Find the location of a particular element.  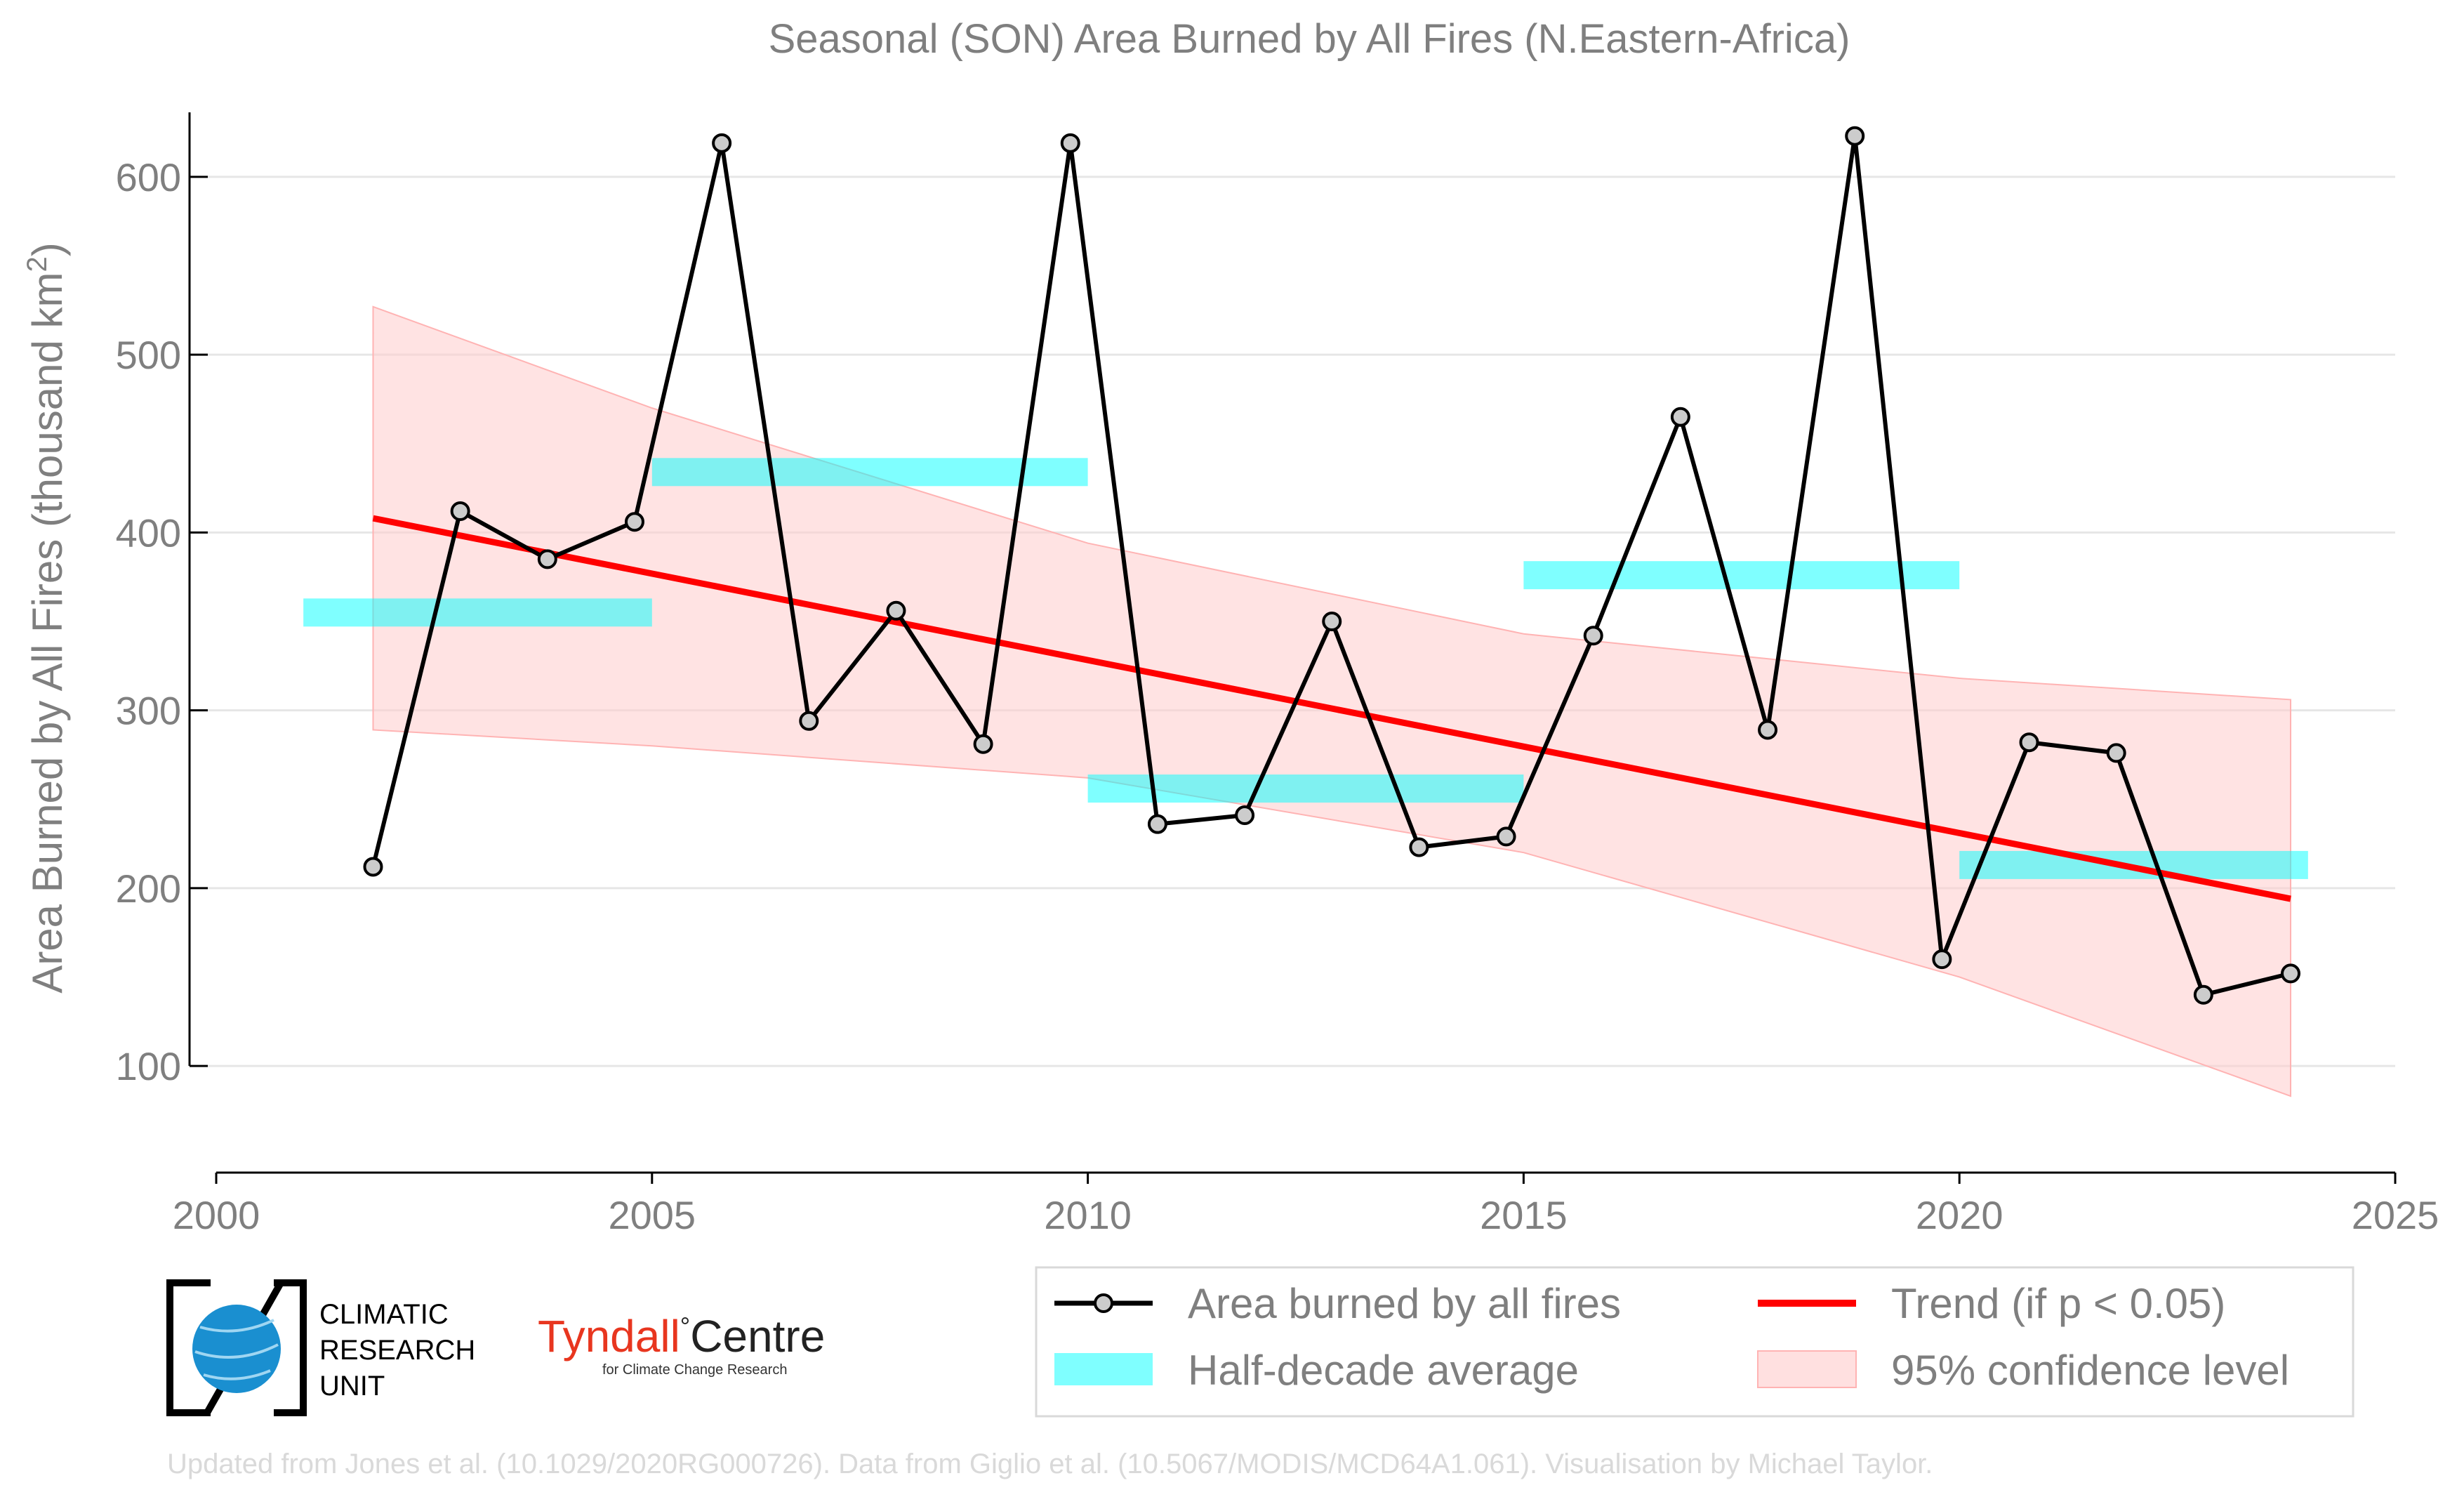

legend-confidence-label: 95% confidence level is located at coordinates (2090, 1370).